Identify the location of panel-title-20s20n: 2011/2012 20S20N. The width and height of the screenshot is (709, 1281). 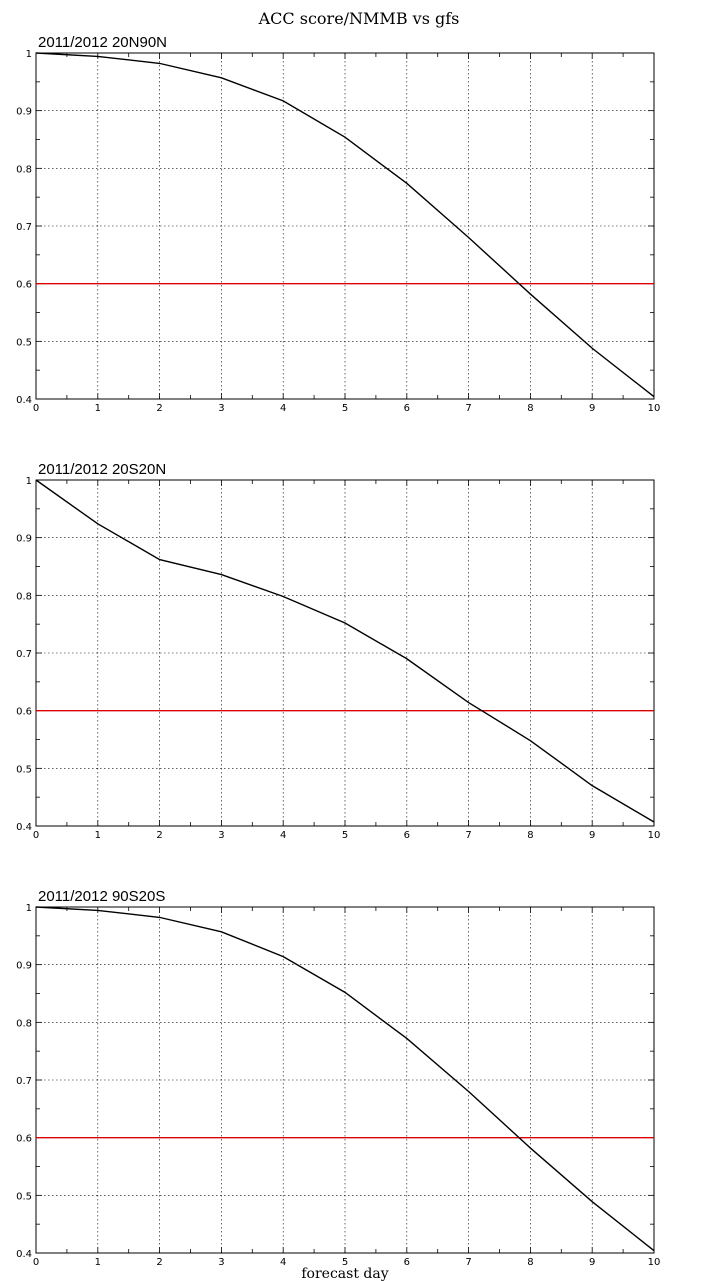
(102, 469).